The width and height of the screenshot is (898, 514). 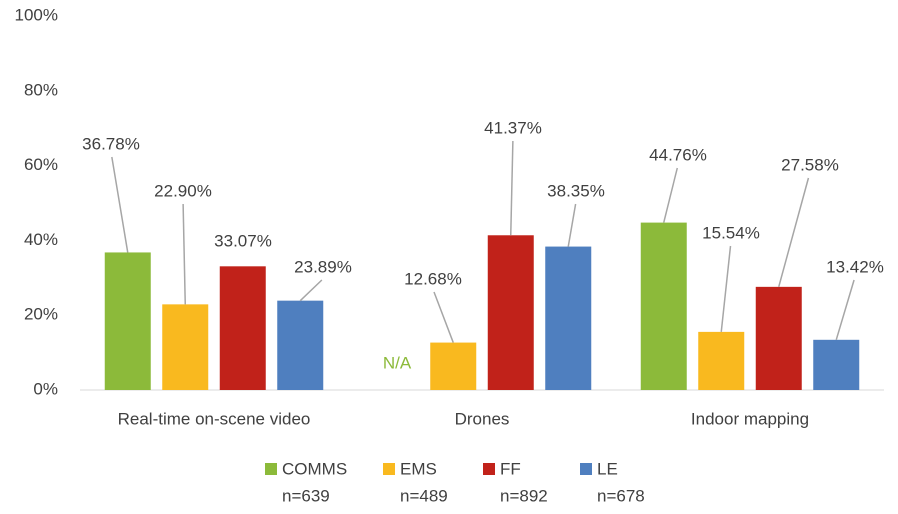 What do you see at coordinates (576, 190) in the screenshot?
I see `data-label: 38.35%` at bounding box center [576, 190].